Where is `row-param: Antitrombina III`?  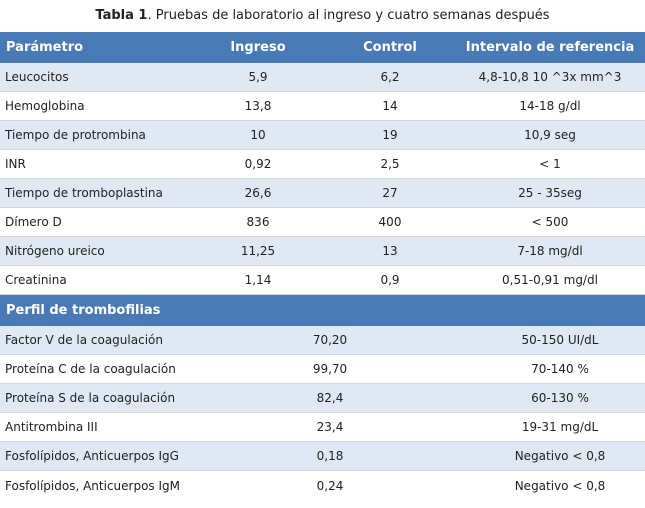
row-param: Antitrombina III is located at coordinates (51, 427).